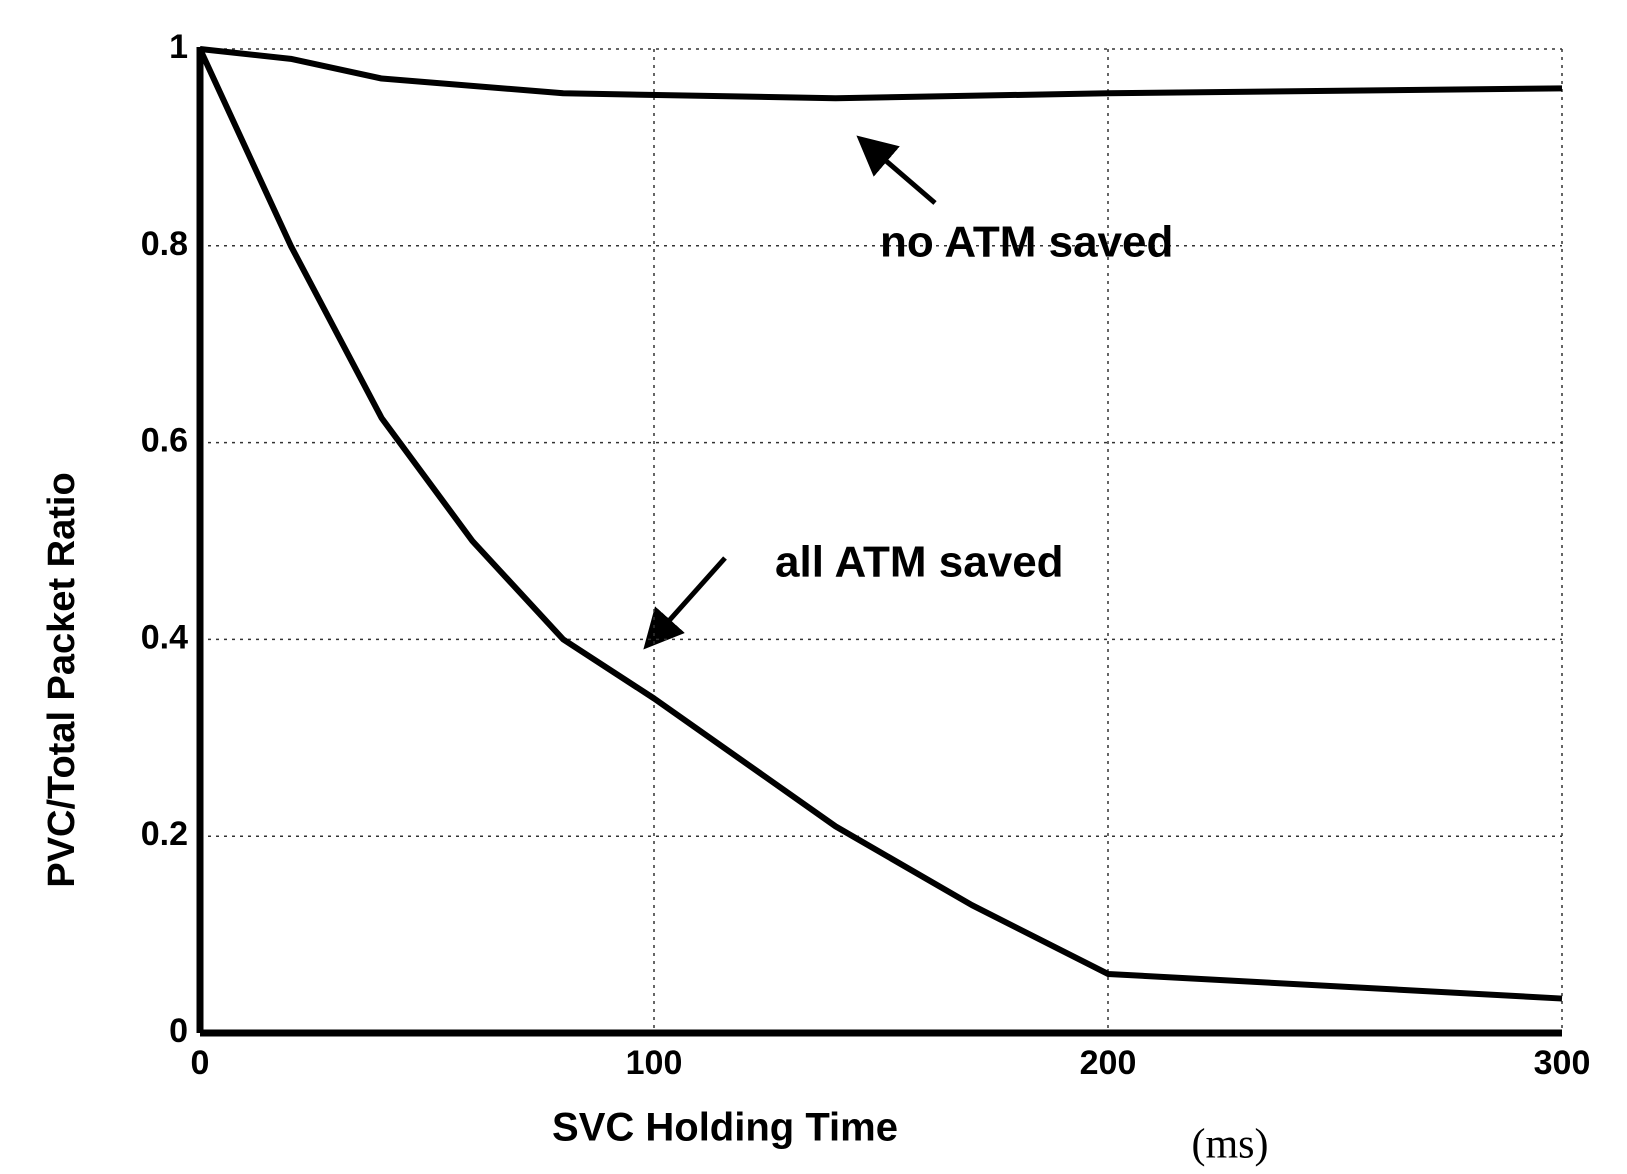  What do you see at coordinates (725, 1128) in the screenshot?
I see `x-axis-label: SVC Holding Time` at bounding box center [725, 1128].